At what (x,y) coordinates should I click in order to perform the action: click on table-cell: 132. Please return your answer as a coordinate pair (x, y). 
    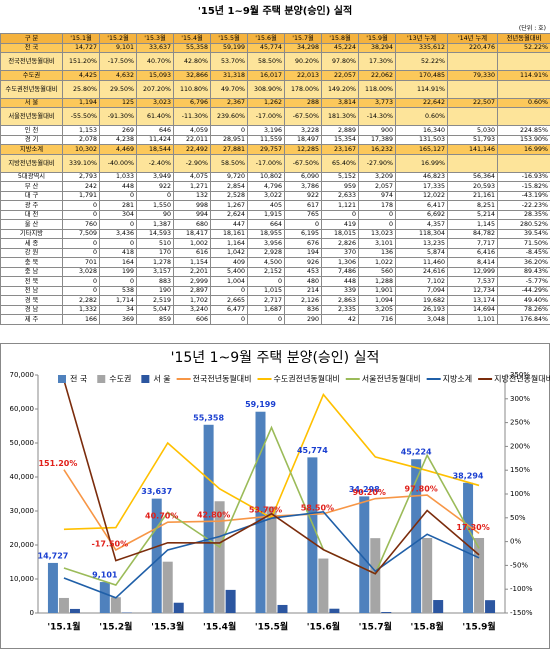
    Looking at the image, I should click on (192, 195).